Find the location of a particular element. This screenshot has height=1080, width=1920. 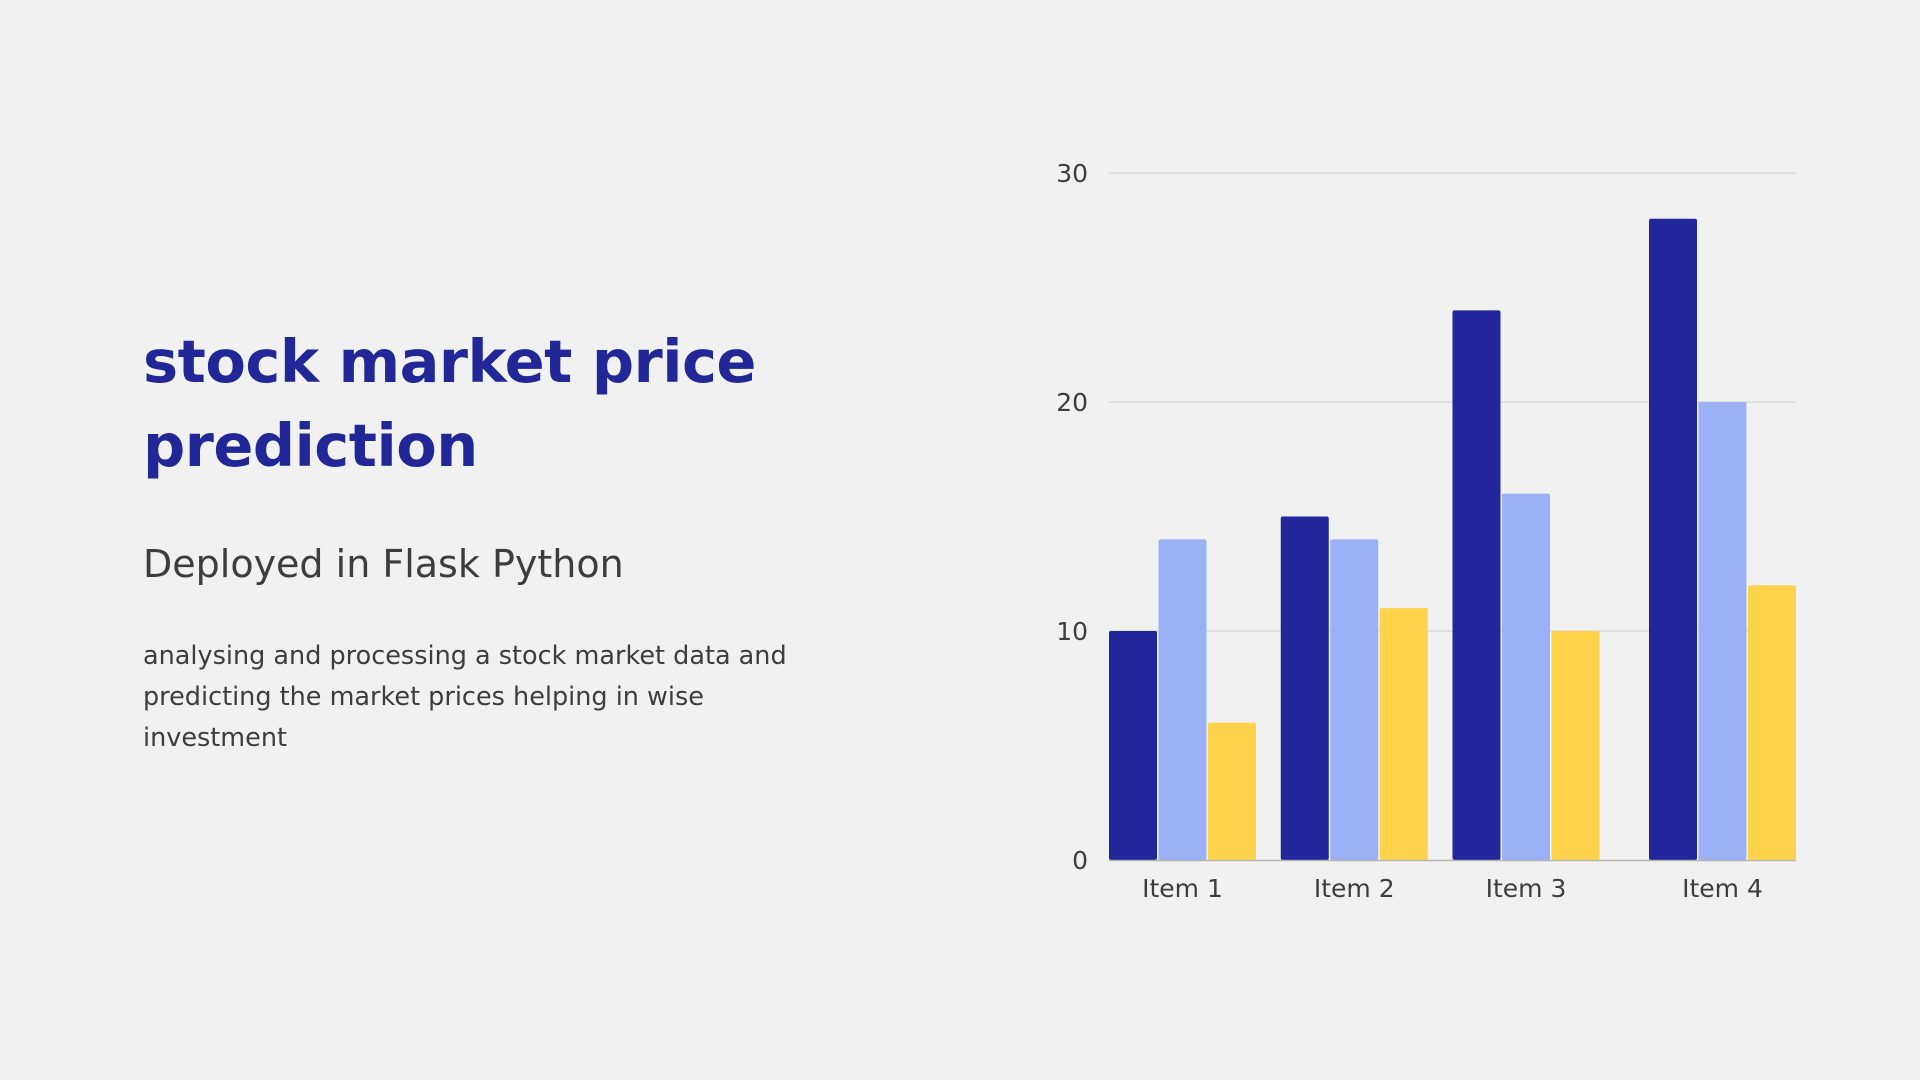

x-tick-label: Item 4 is located at coordinates (1722, 888).